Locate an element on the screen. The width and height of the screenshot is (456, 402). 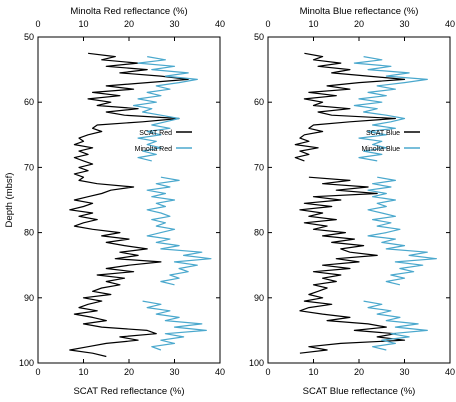
red-bottom-axis-title: SCAT Red reflectance (%) is located at coordinates (128, 391).